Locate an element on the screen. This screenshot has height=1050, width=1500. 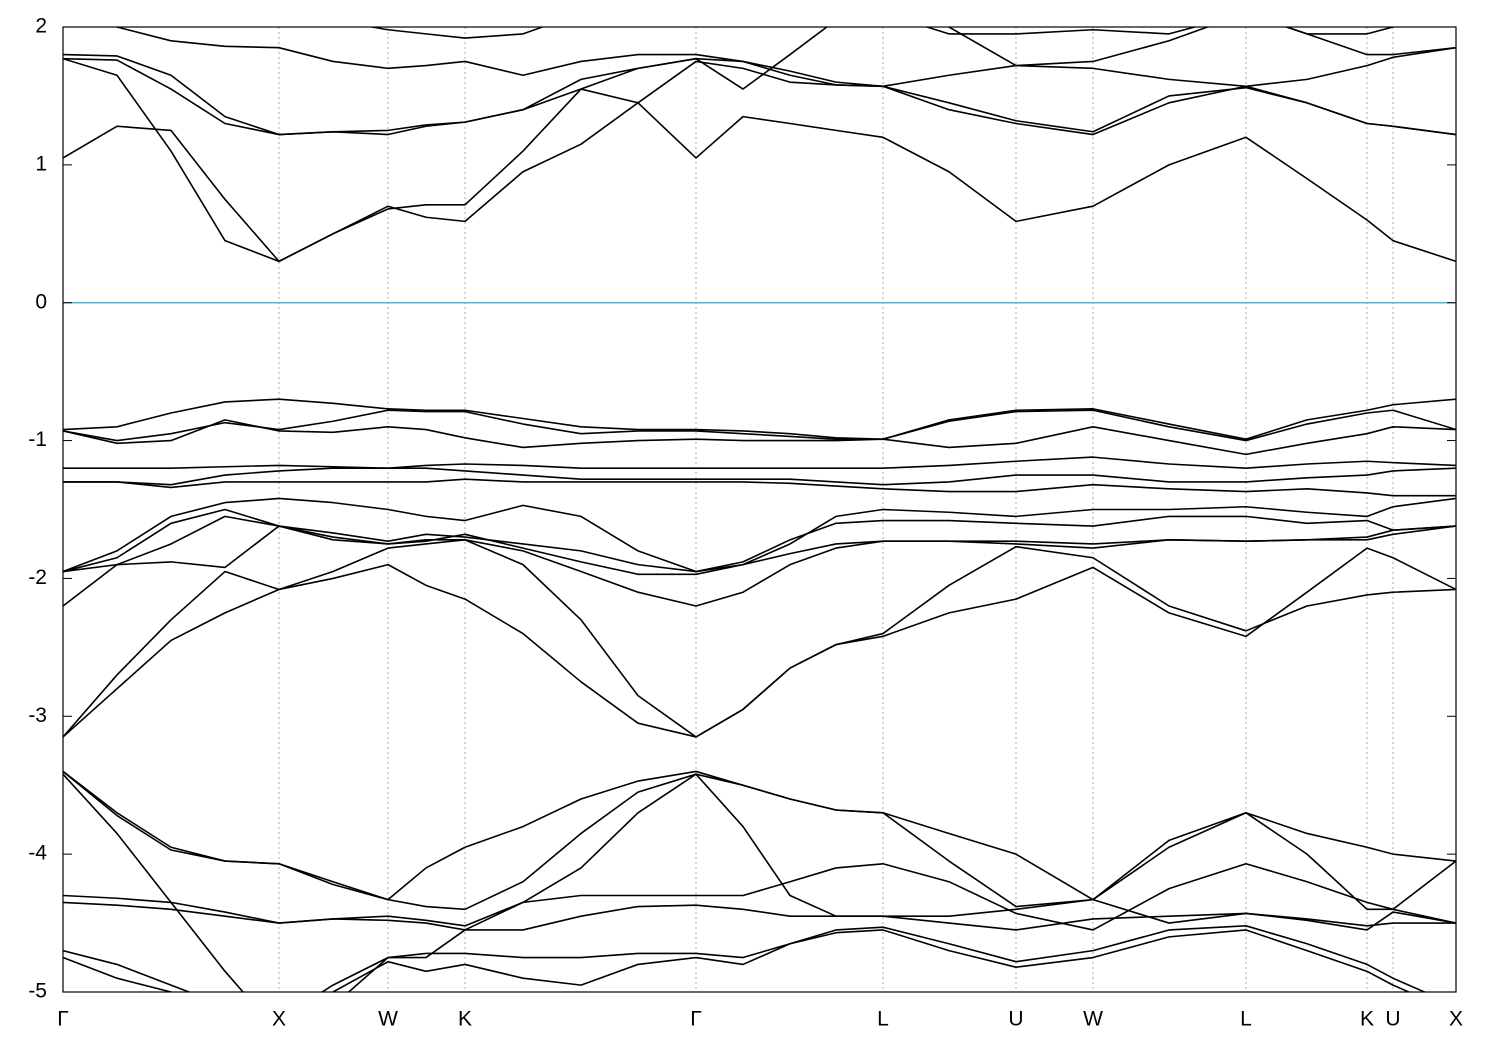
y-tick-label: 1 is located at coordinates (41, 163).